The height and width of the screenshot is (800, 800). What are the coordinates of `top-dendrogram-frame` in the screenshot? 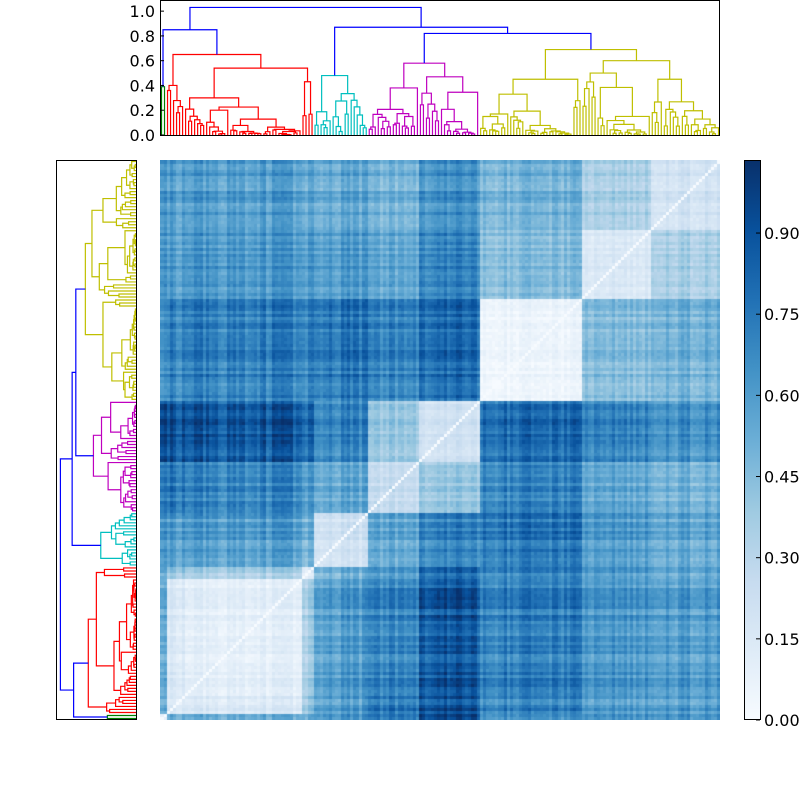 It's located at (440, 68).